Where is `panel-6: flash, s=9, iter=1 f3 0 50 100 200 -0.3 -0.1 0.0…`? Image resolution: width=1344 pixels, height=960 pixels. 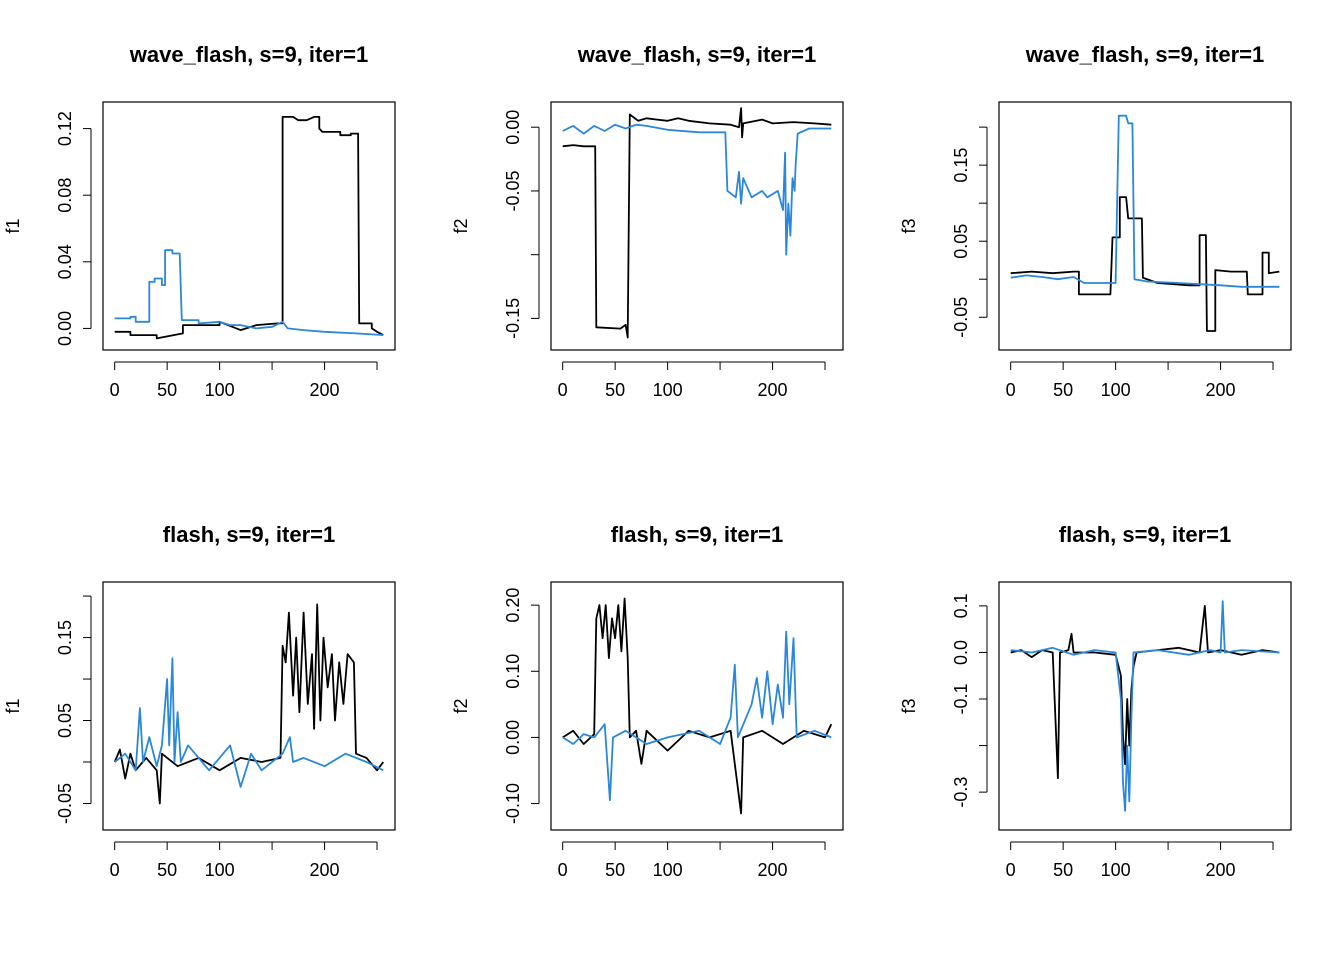 panel-6: flash, s=9, iter=1 f3 0 50 100 200 -0.3 -0.1 0.0… is located at coordinates (1095, 701).